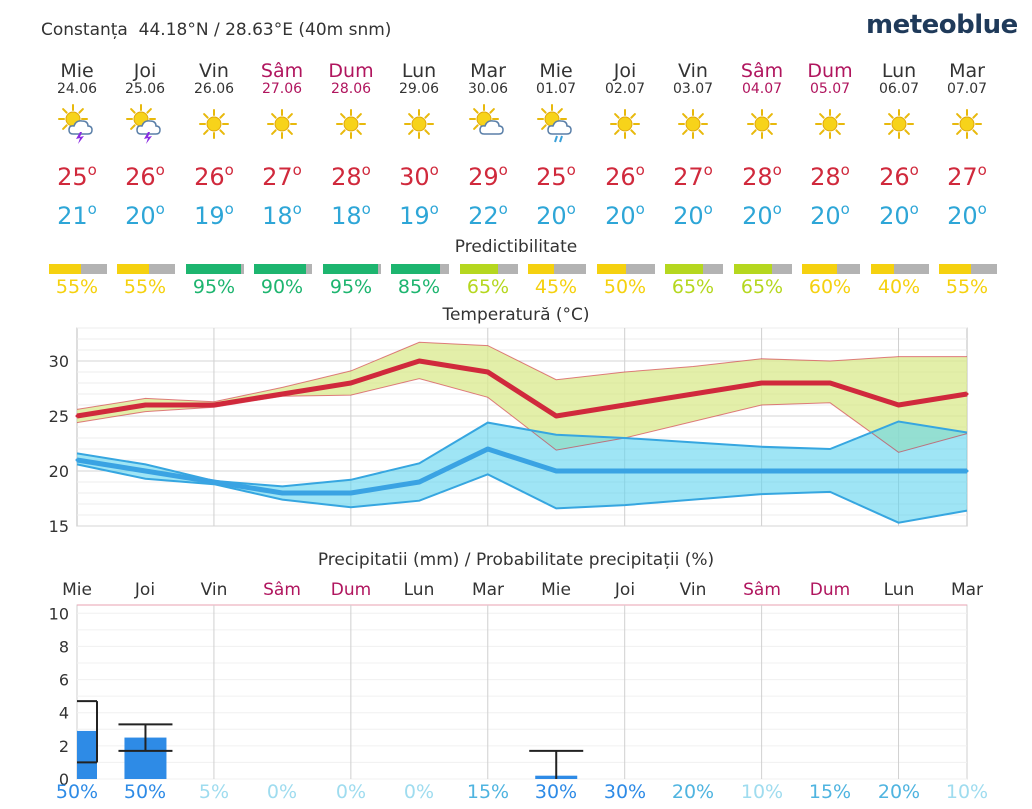 This screenshot has height=809, width=1032. I want to click on temperature-tick-label: 30, so click(59, 361).